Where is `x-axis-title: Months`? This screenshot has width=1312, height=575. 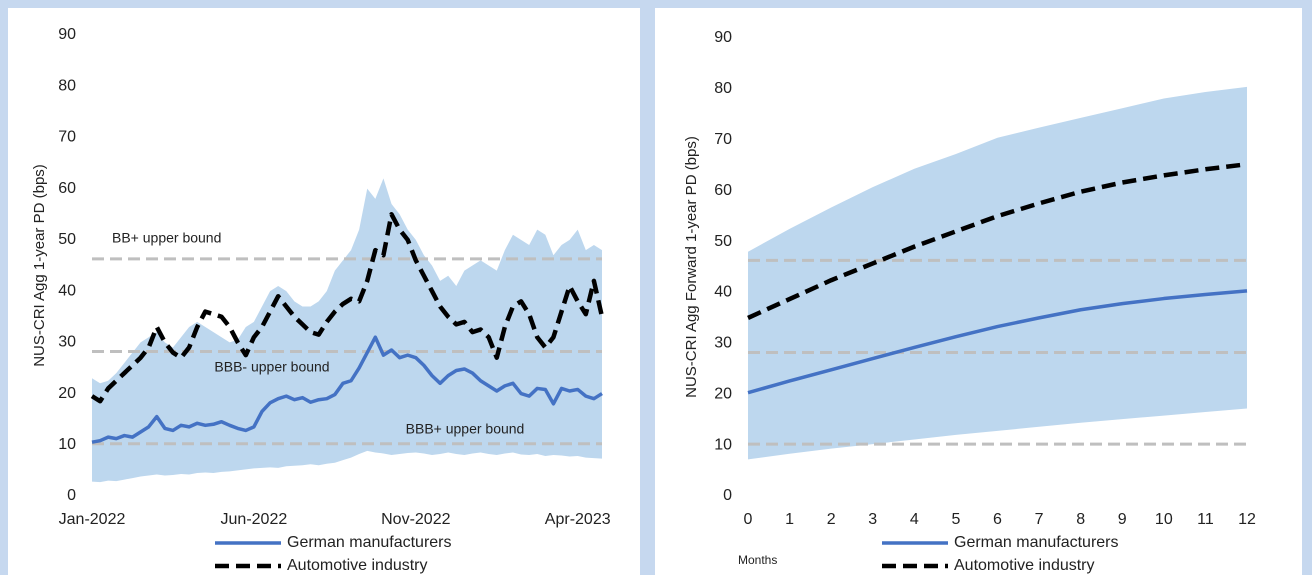 x-axis-title: Months is located at coordinates (757, 560).